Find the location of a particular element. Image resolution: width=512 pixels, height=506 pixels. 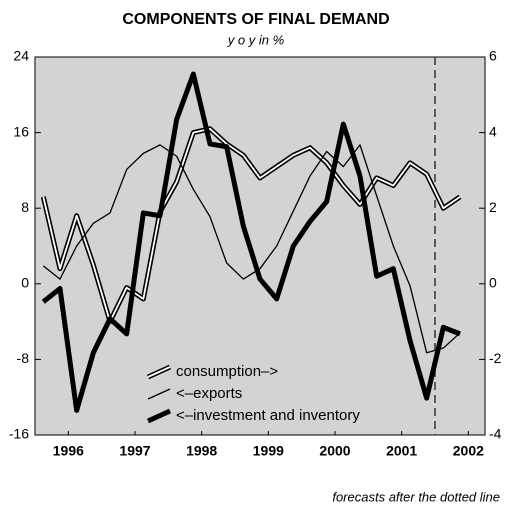

footnote: forecasts after the dotted line is located at coordinates (416, 496).